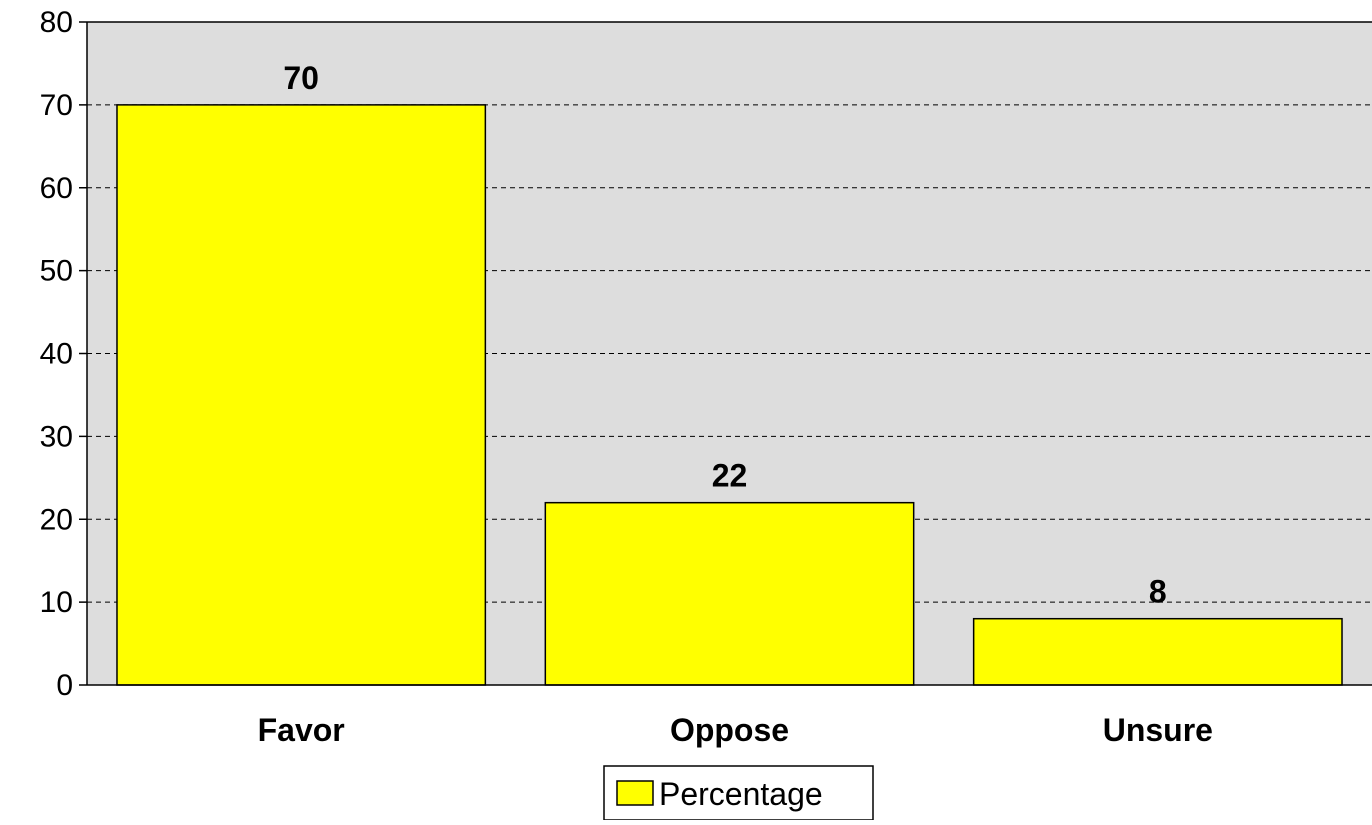 Image resolution: width=1372 pixels, height=825 pixels. I want to click on bar-oppose, so click(729, 593).